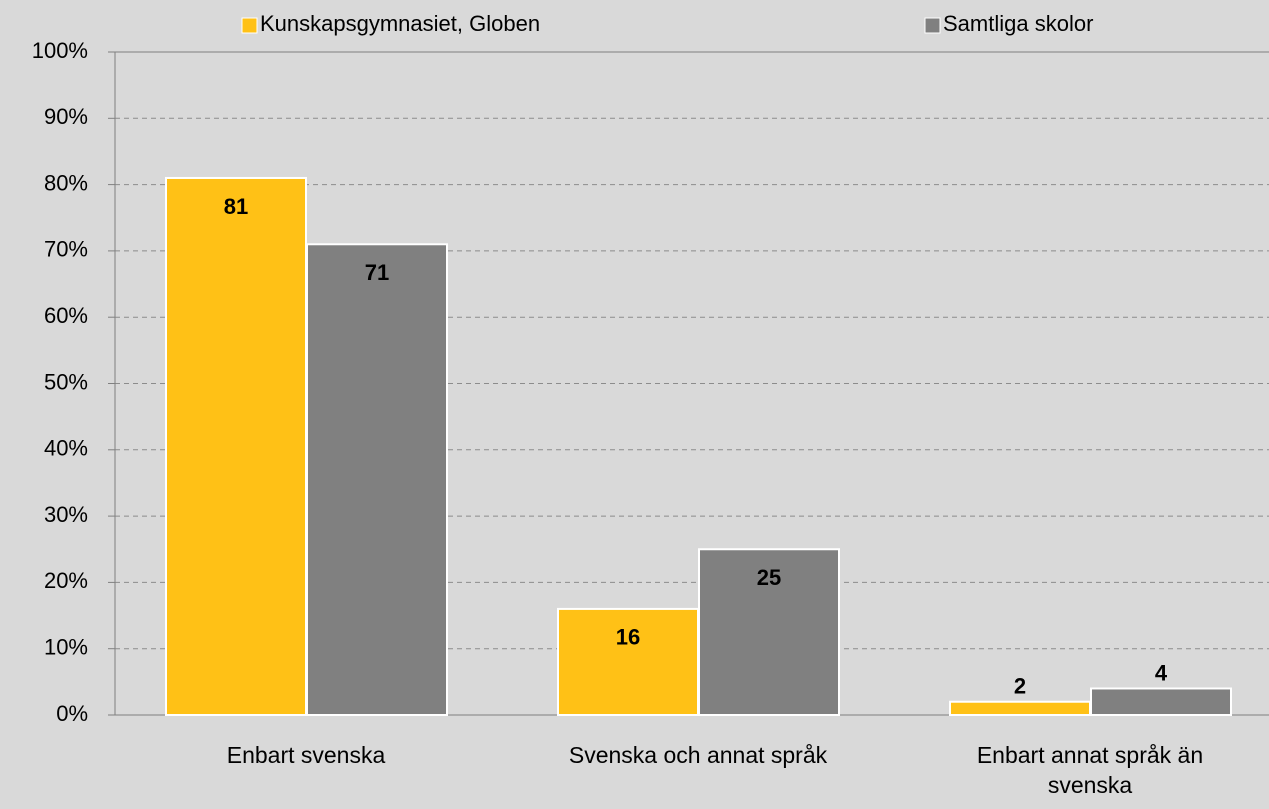 Image resolution: width=1269 pixels, height=809 pixels. Describe the element at coordinates (60, 50) in the screenshot. I see `y-tick-label: 100%` at that location.